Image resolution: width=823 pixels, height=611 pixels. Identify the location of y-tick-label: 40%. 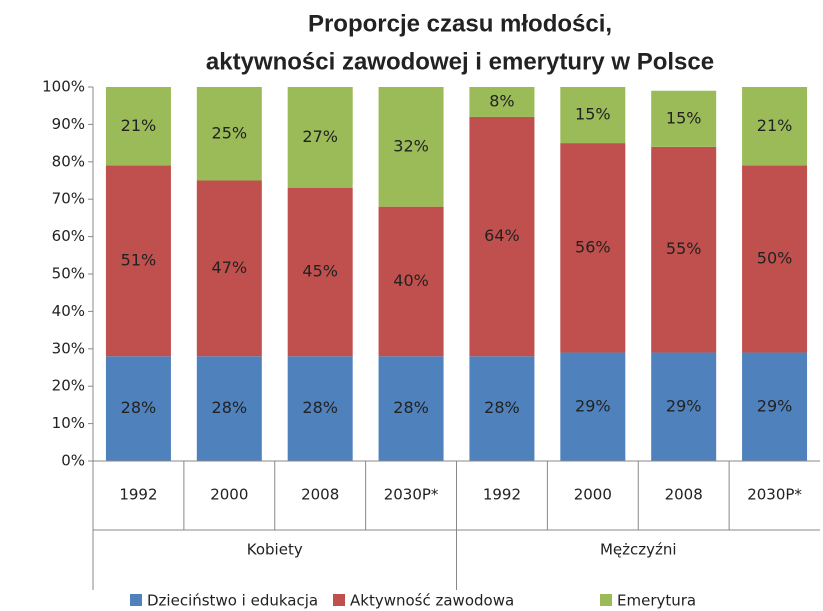
(68, 311).